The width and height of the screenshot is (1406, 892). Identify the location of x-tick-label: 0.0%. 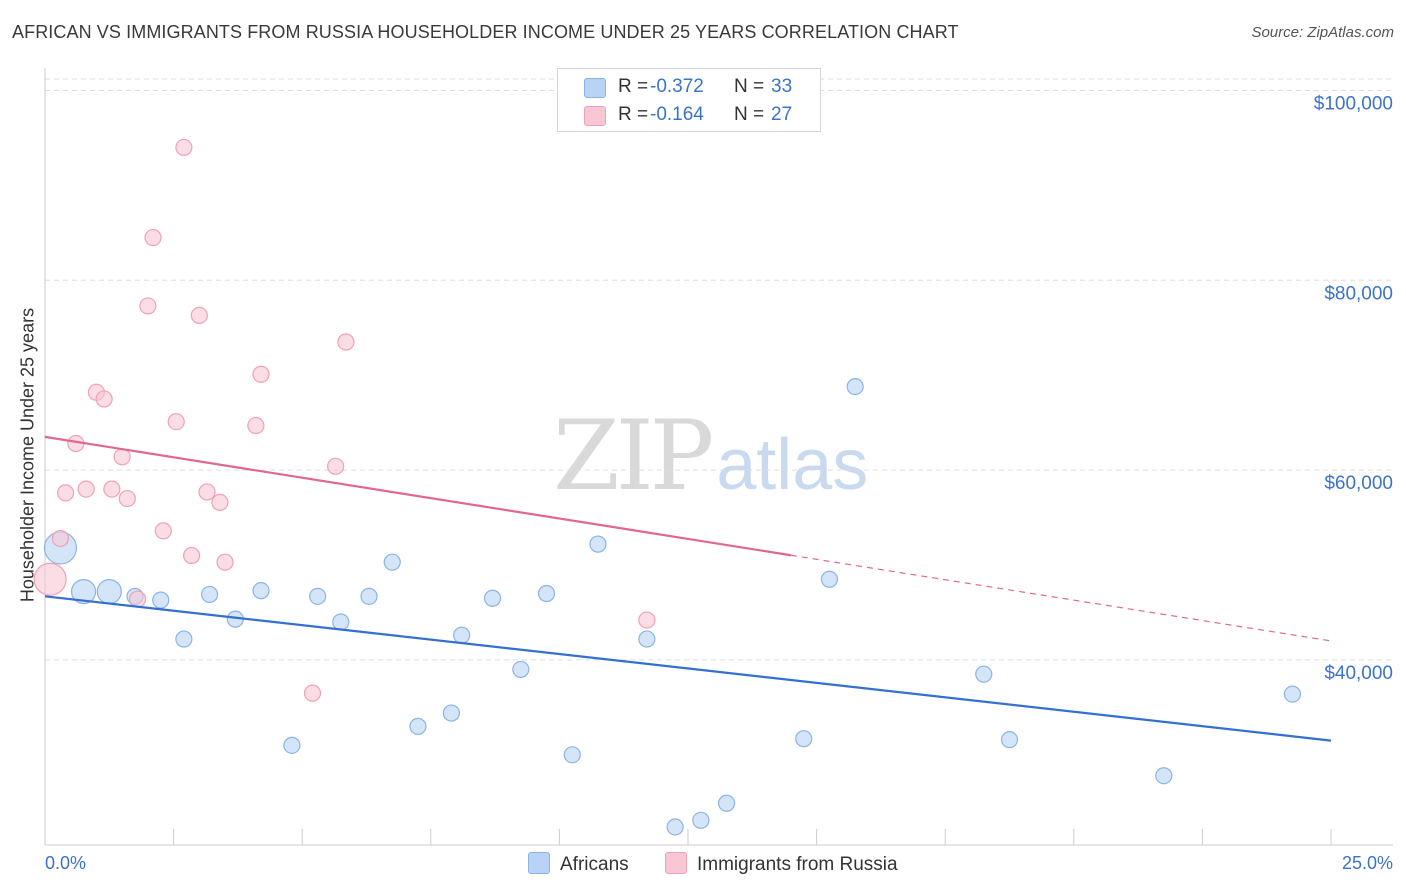
(65, 863).